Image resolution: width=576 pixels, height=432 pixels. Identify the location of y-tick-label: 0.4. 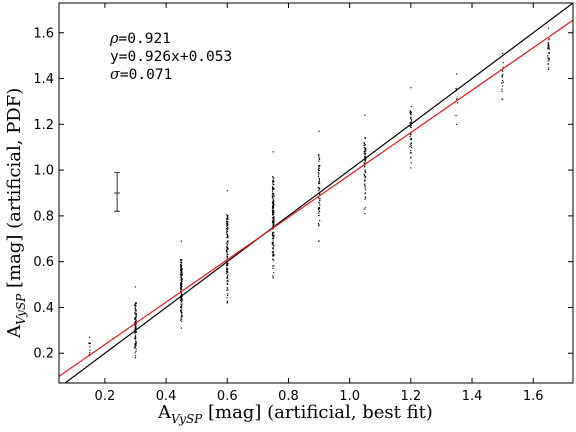
(43, 308).